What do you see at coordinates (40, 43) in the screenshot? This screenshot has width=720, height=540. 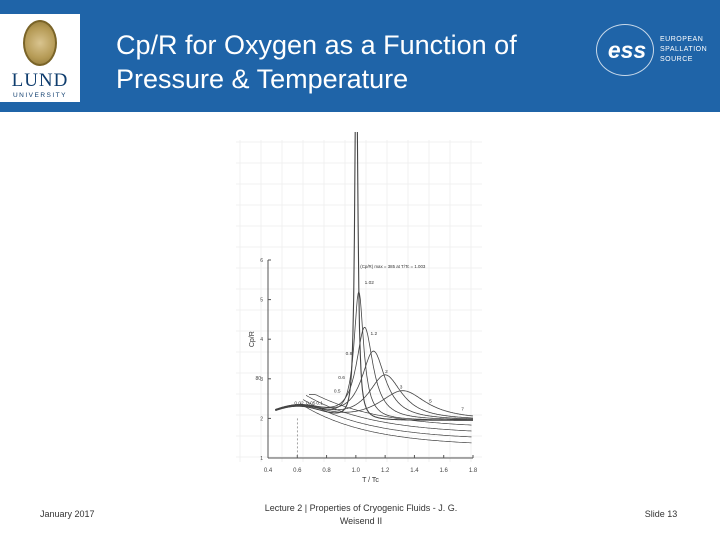 I see `seal-icon` at bounding box center [40, 43].